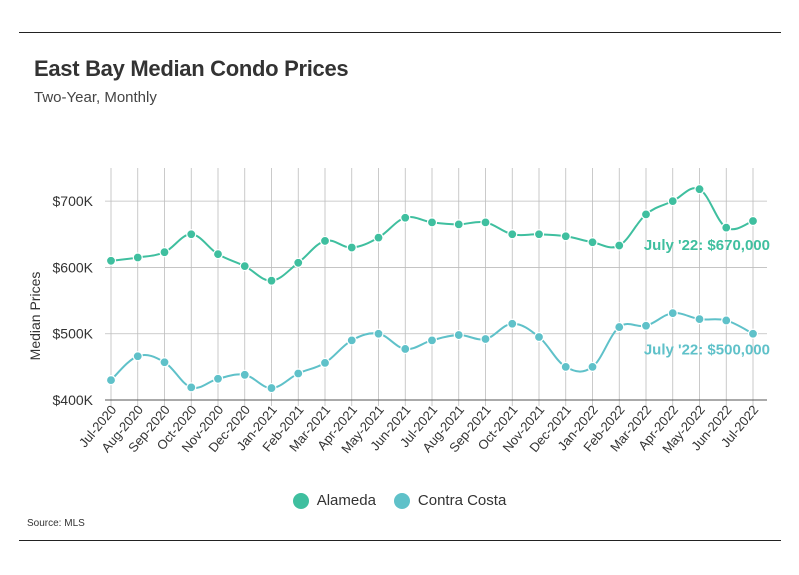 The width and height of the screenshot is (799, 575). Describe the element at coordinates (400, 540) in the screenshot. I see `bottom-rule` at that location.